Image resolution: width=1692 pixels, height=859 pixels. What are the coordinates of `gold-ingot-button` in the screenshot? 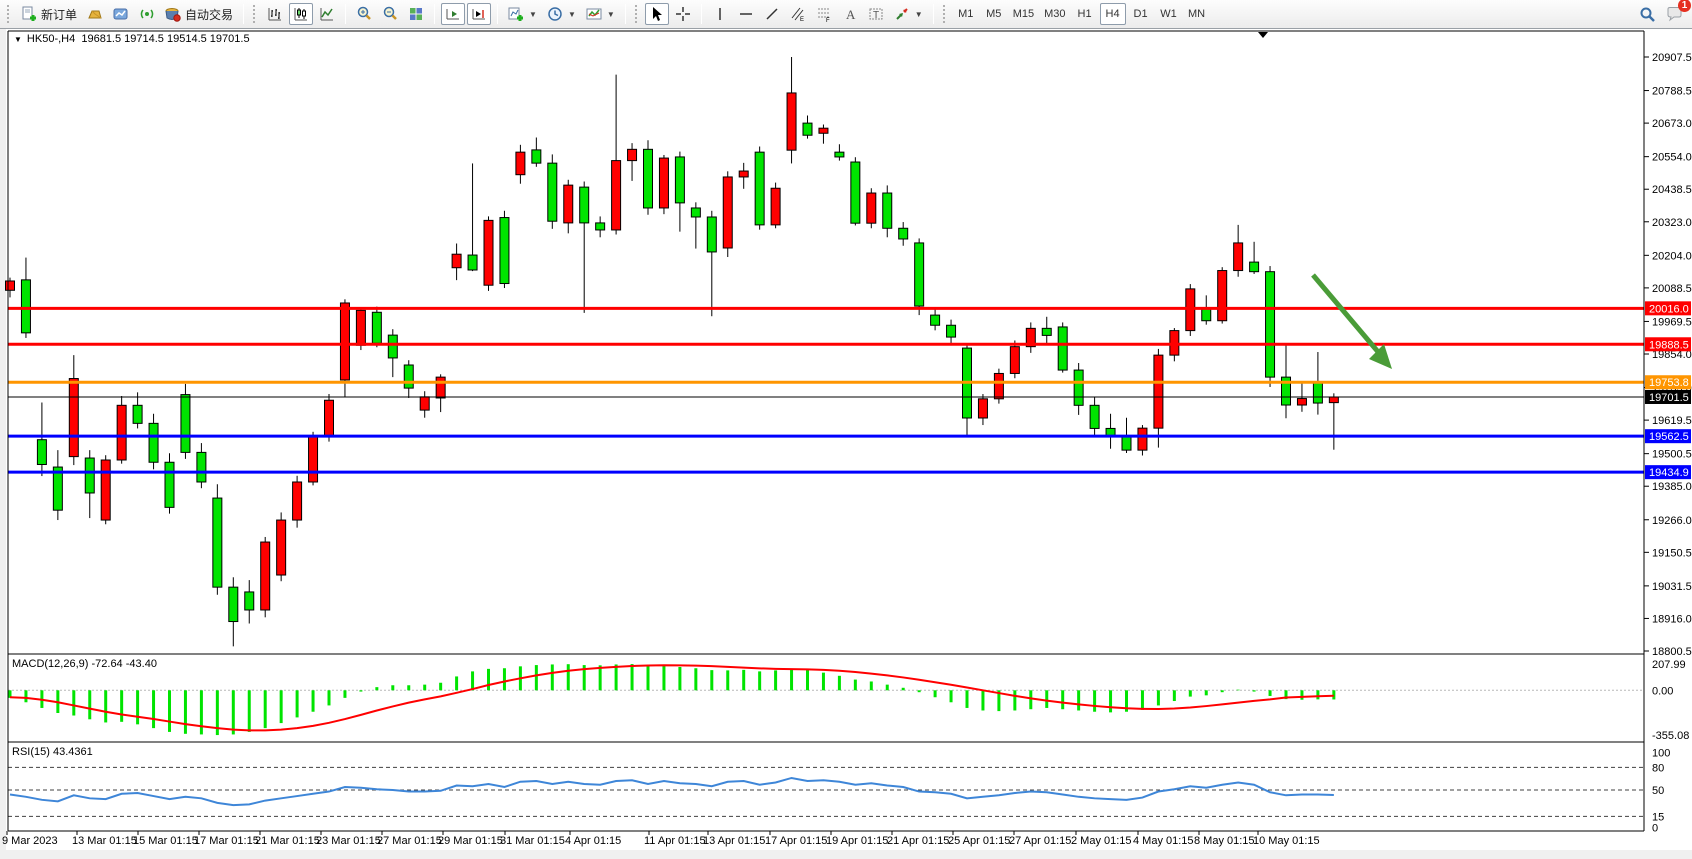 It's located at (95, 14).